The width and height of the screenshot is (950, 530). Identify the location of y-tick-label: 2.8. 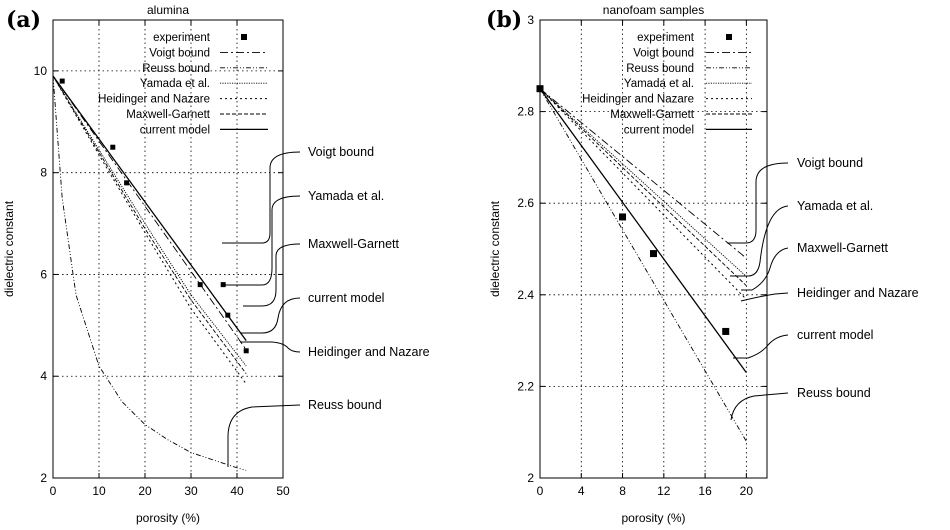
(525, 112).